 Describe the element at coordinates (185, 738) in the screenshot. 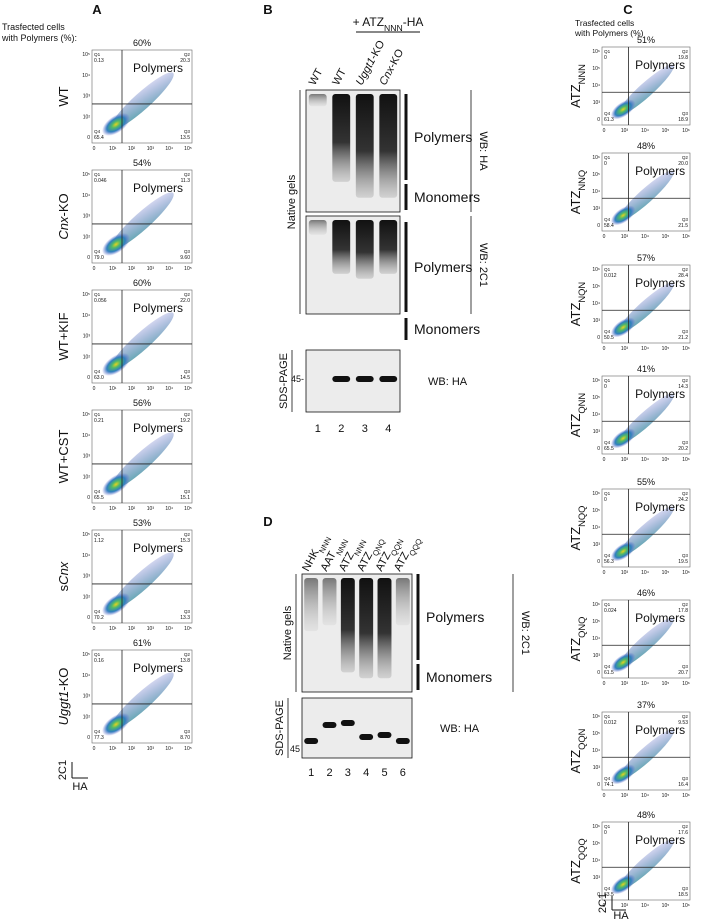

I see `quadrant-value: 8.70` at that location.